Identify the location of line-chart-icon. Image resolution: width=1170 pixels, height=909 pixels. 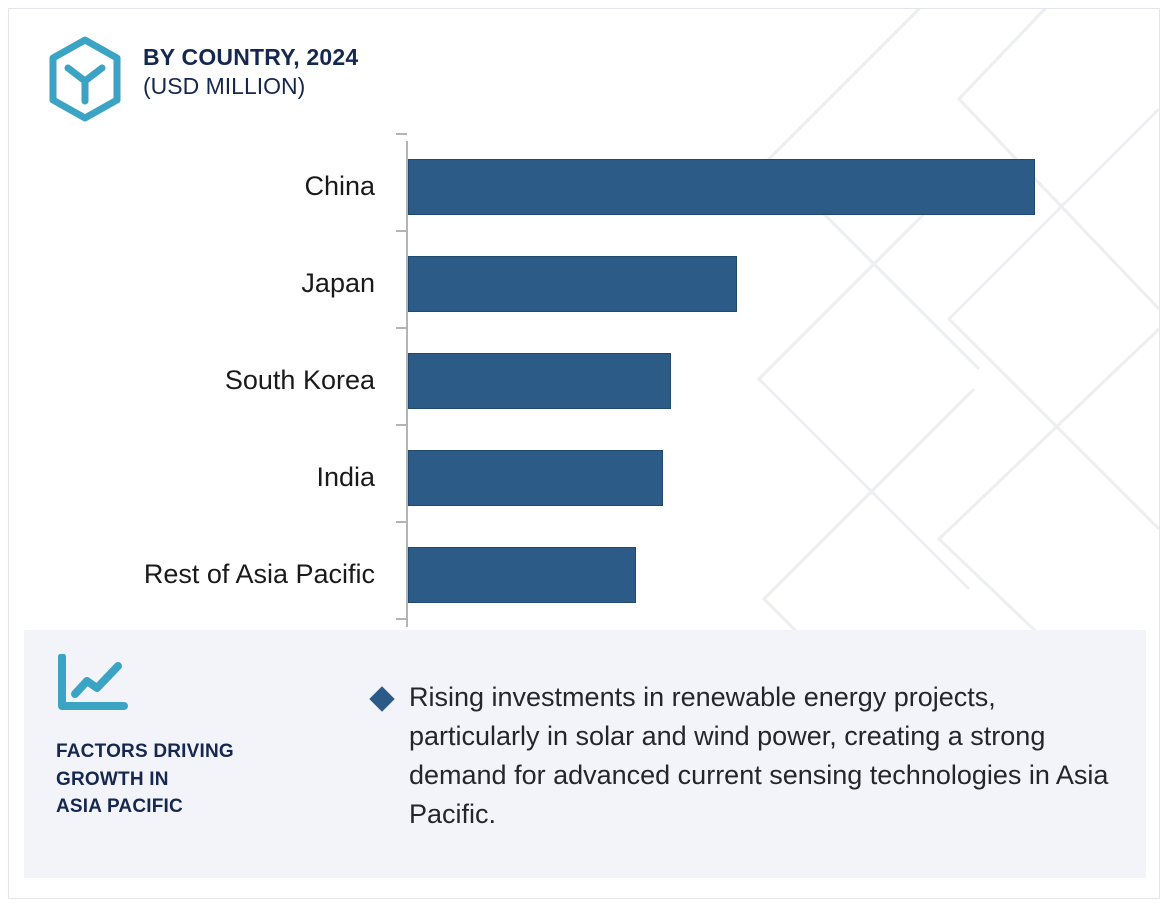
(206, 683).